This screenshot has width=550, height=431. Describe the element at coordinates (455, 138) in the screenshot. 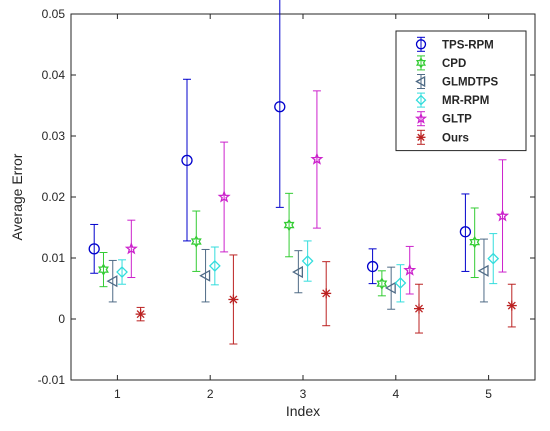

I see `legend-label: Ours` at that location.